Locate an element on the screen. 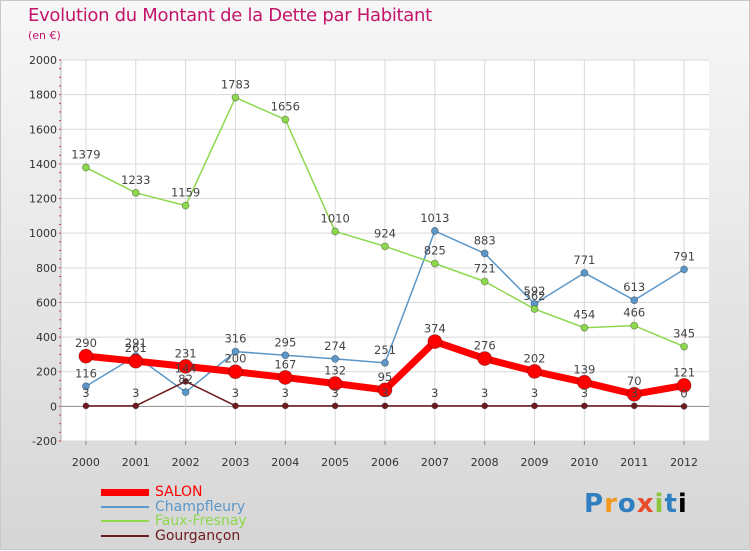 Image resolution: width=750 pixels, height=551 pixels. data-label-salon: 95 is located at coordinates (385, 377).